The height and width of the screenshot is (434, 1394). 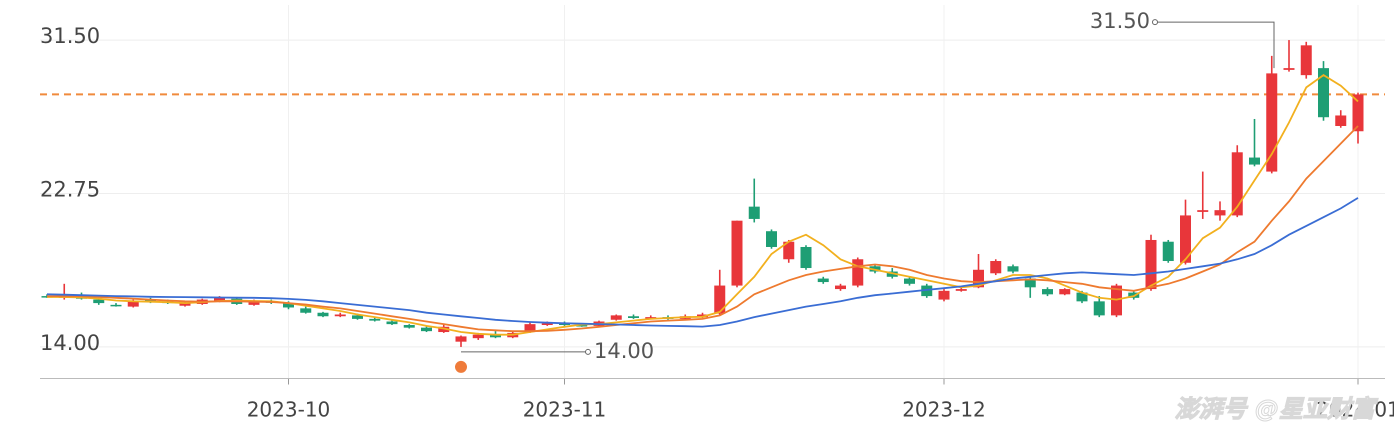 What do you see at coordinates (70, 36) in the screenshot?
I see `y-tick-label: 31.50` at bounding box center [70, 36].